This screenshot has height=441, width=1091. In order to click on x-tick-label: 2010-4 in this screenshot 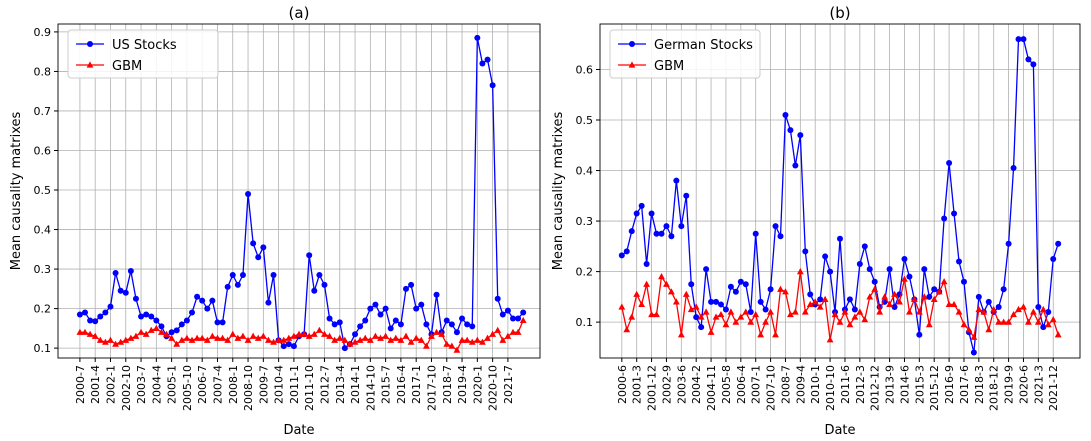, I will do `click(279, 384)`.